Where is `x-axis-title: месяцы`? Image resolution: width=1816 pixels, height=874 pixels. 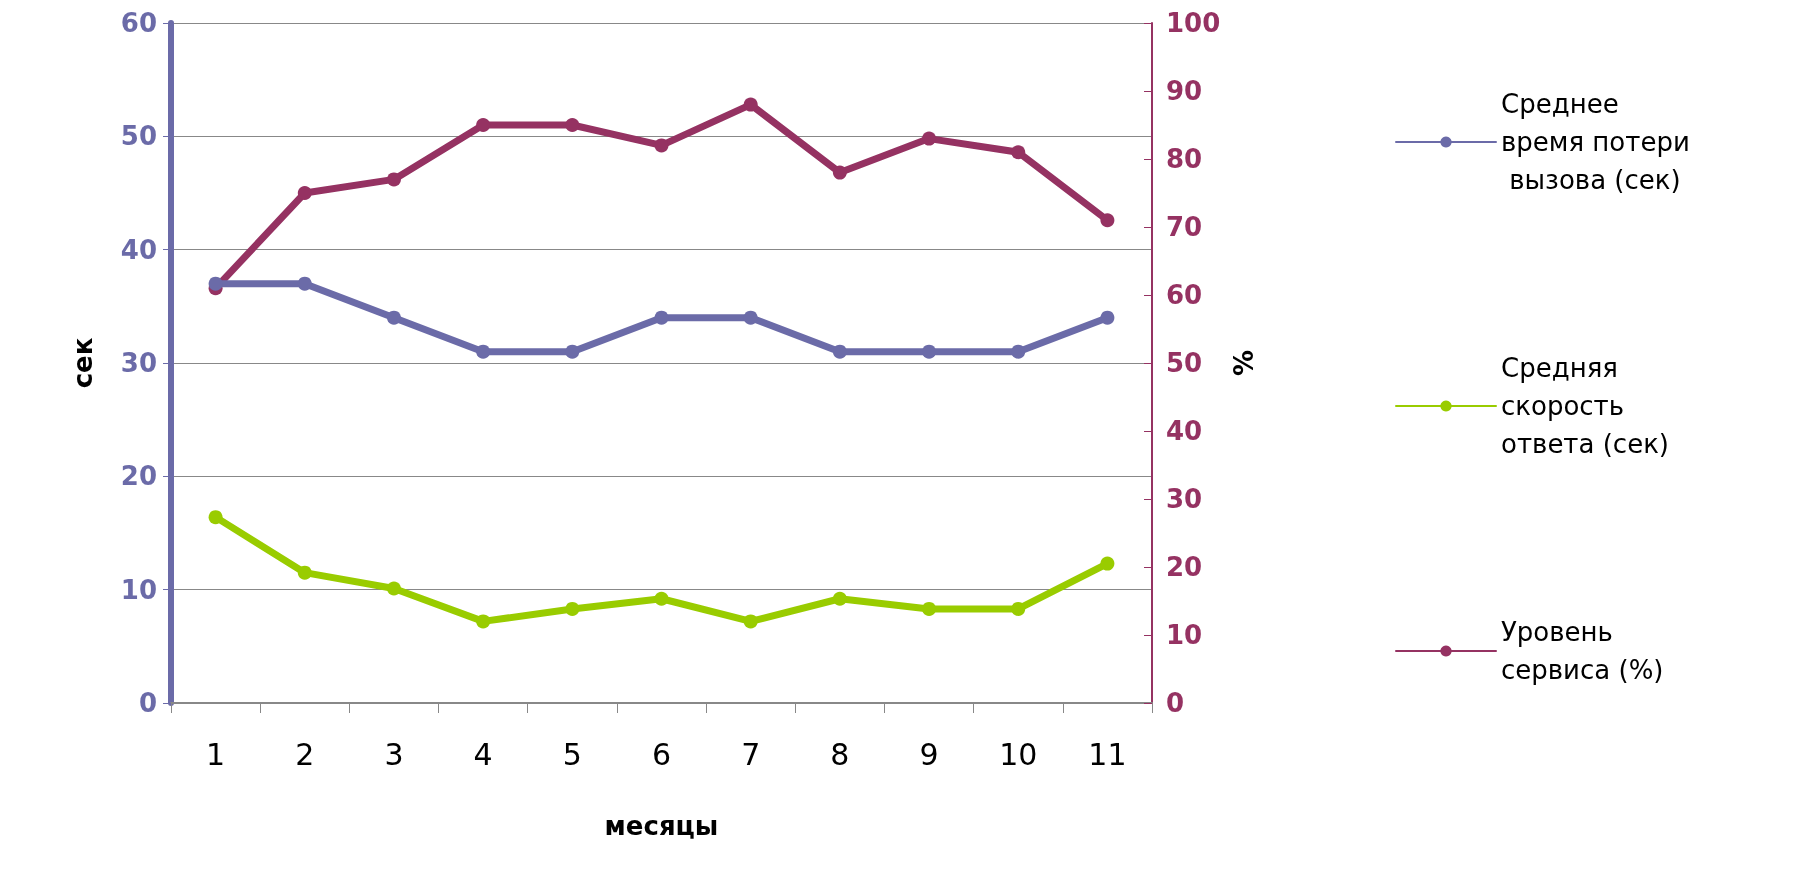
x-axis-title: месяцы is located at coordinates (661, 826).